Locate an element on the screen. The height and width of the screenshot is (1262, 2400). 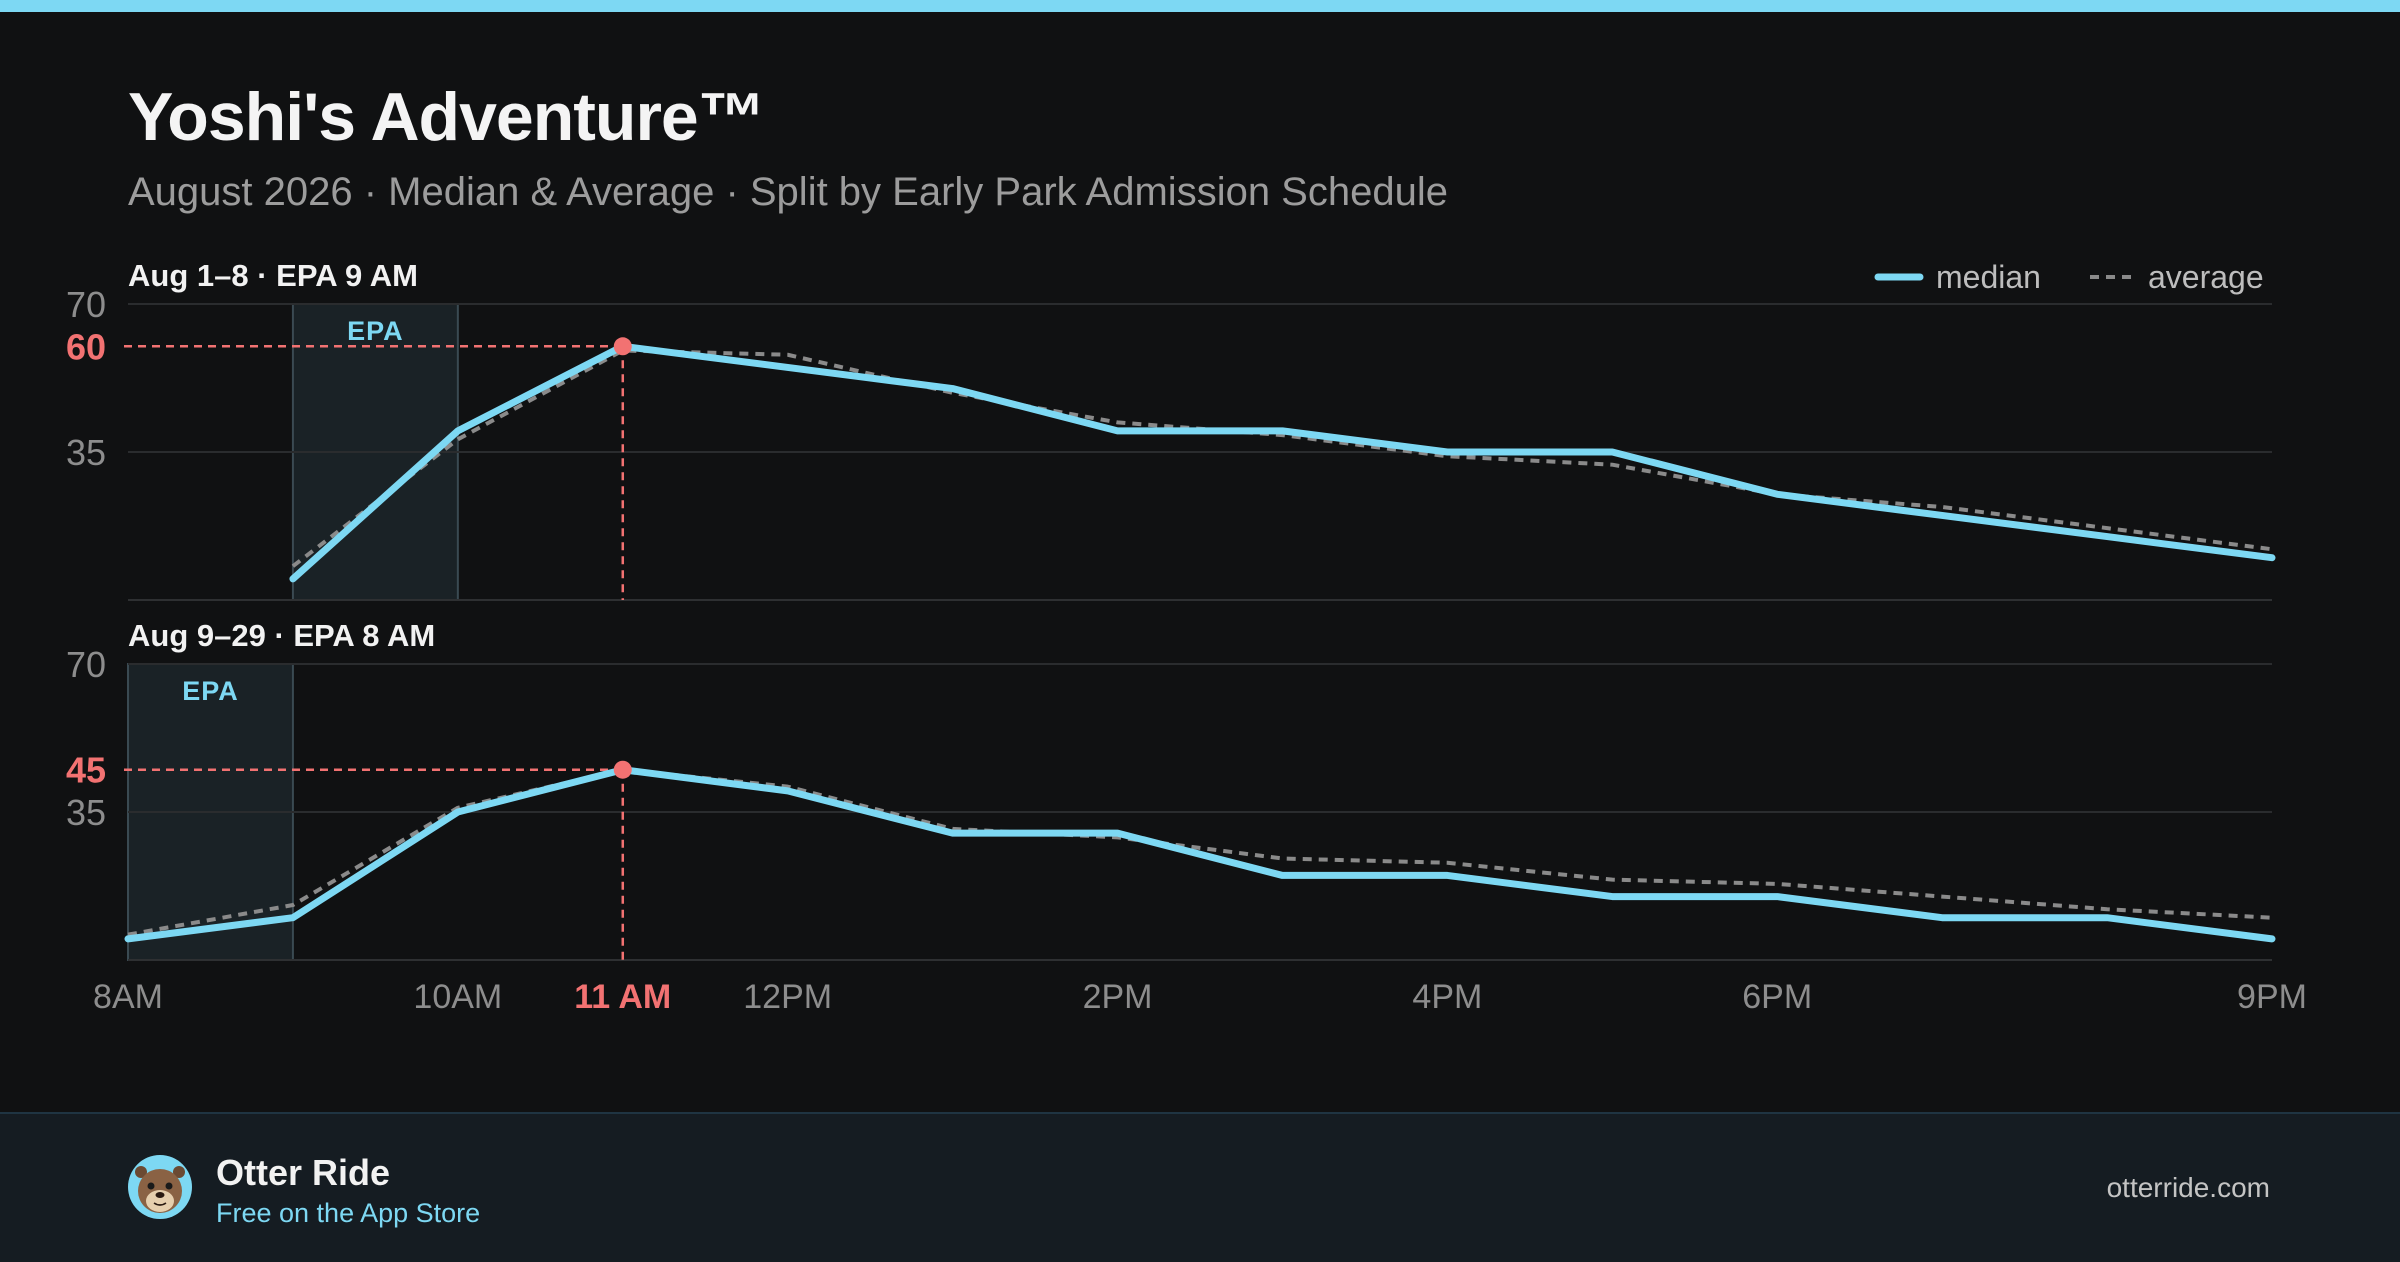
panel-label-2: Aug 9–29 · EPA 8 AM is located at coordinates (281, 635).